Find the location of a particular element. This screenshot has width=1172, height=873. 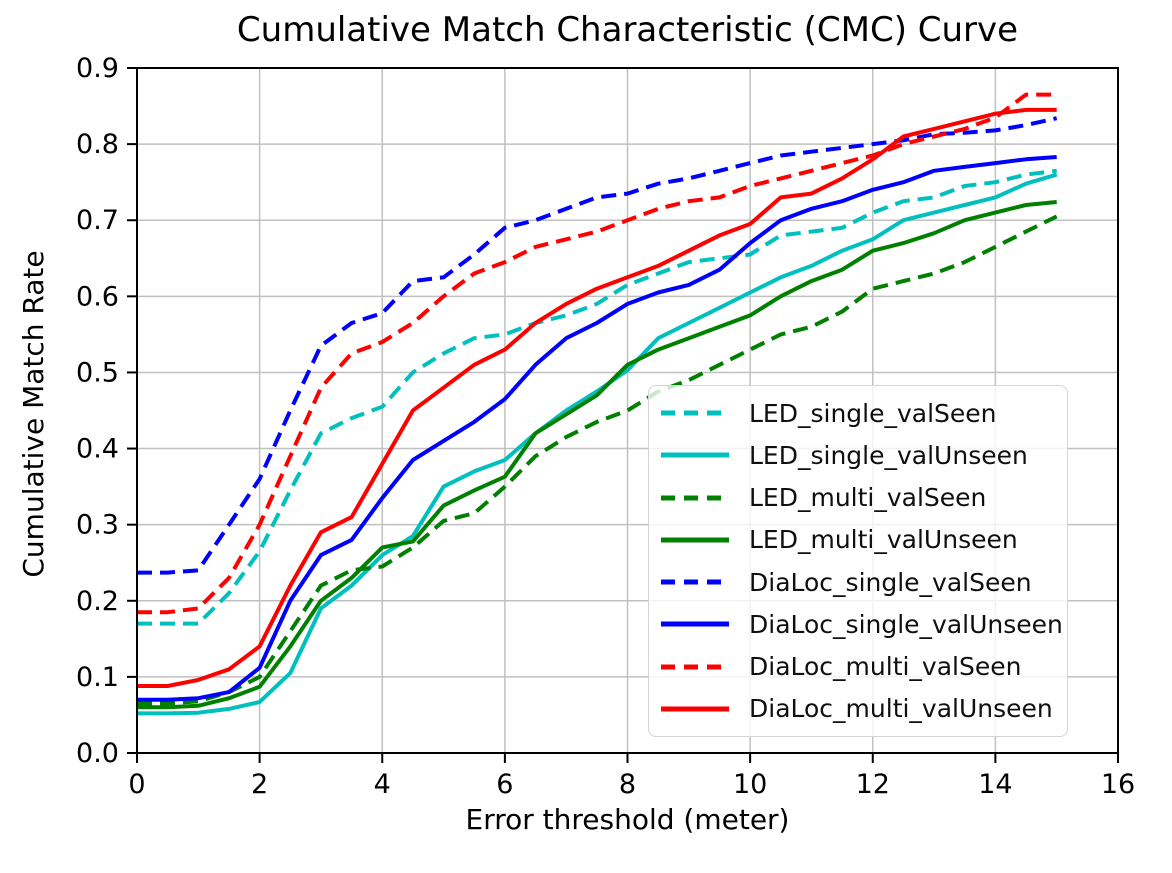

y-tick-label: 0.2 is located at coordinates (97, 601).